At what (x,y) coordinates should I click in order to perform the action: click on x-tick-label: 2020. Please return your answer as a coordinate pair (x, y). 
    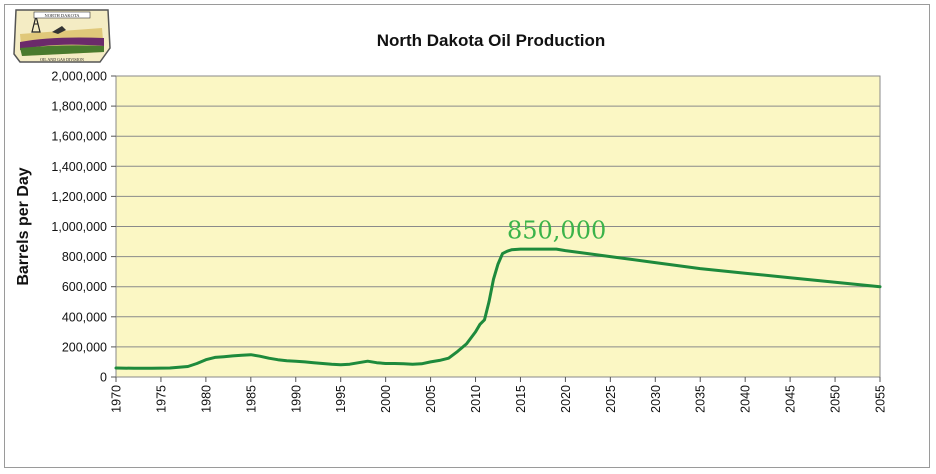
    Looking at the image, I should click on (566, 399).